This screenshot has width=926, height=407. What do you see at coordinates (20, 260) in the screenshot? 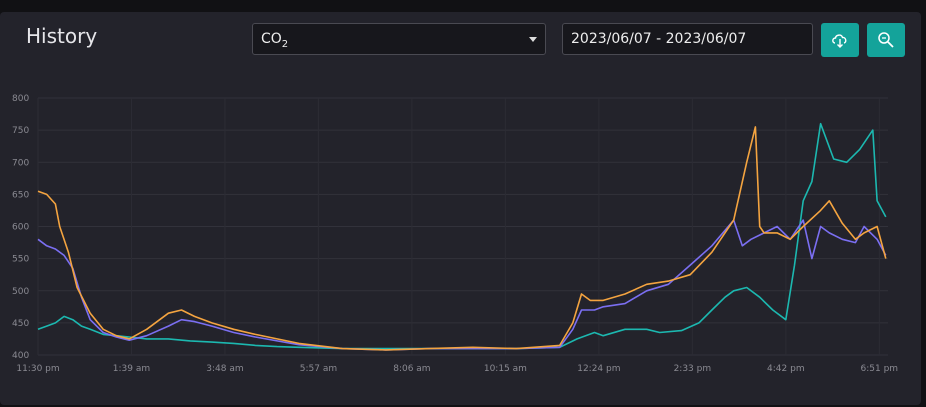
I see `y-tick-label: 550` at bounding box center [20, 260].